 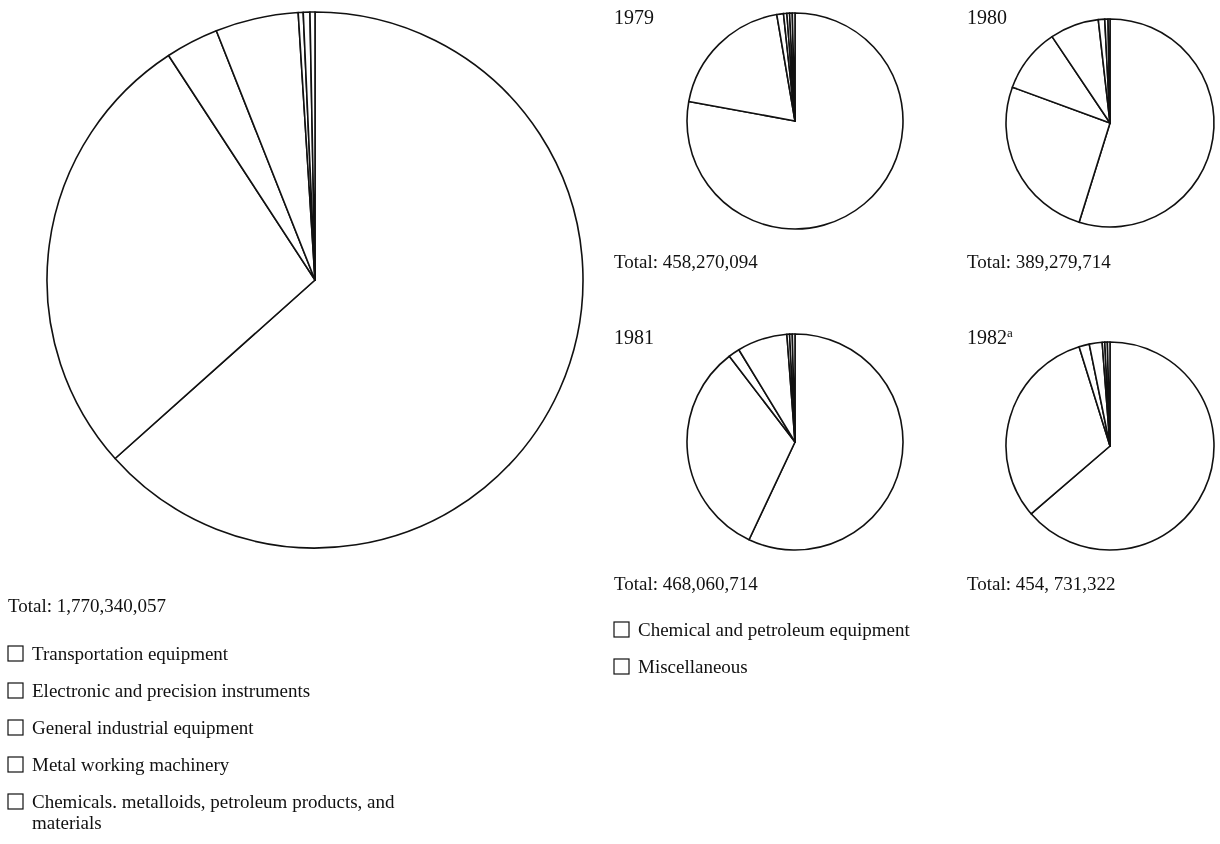 What do you see at coordinates (213, 812) in the screenshot?
I see `legend-label: Chemicals. metalloids, petroleum products, and materials` at bounding box center [213, 812].